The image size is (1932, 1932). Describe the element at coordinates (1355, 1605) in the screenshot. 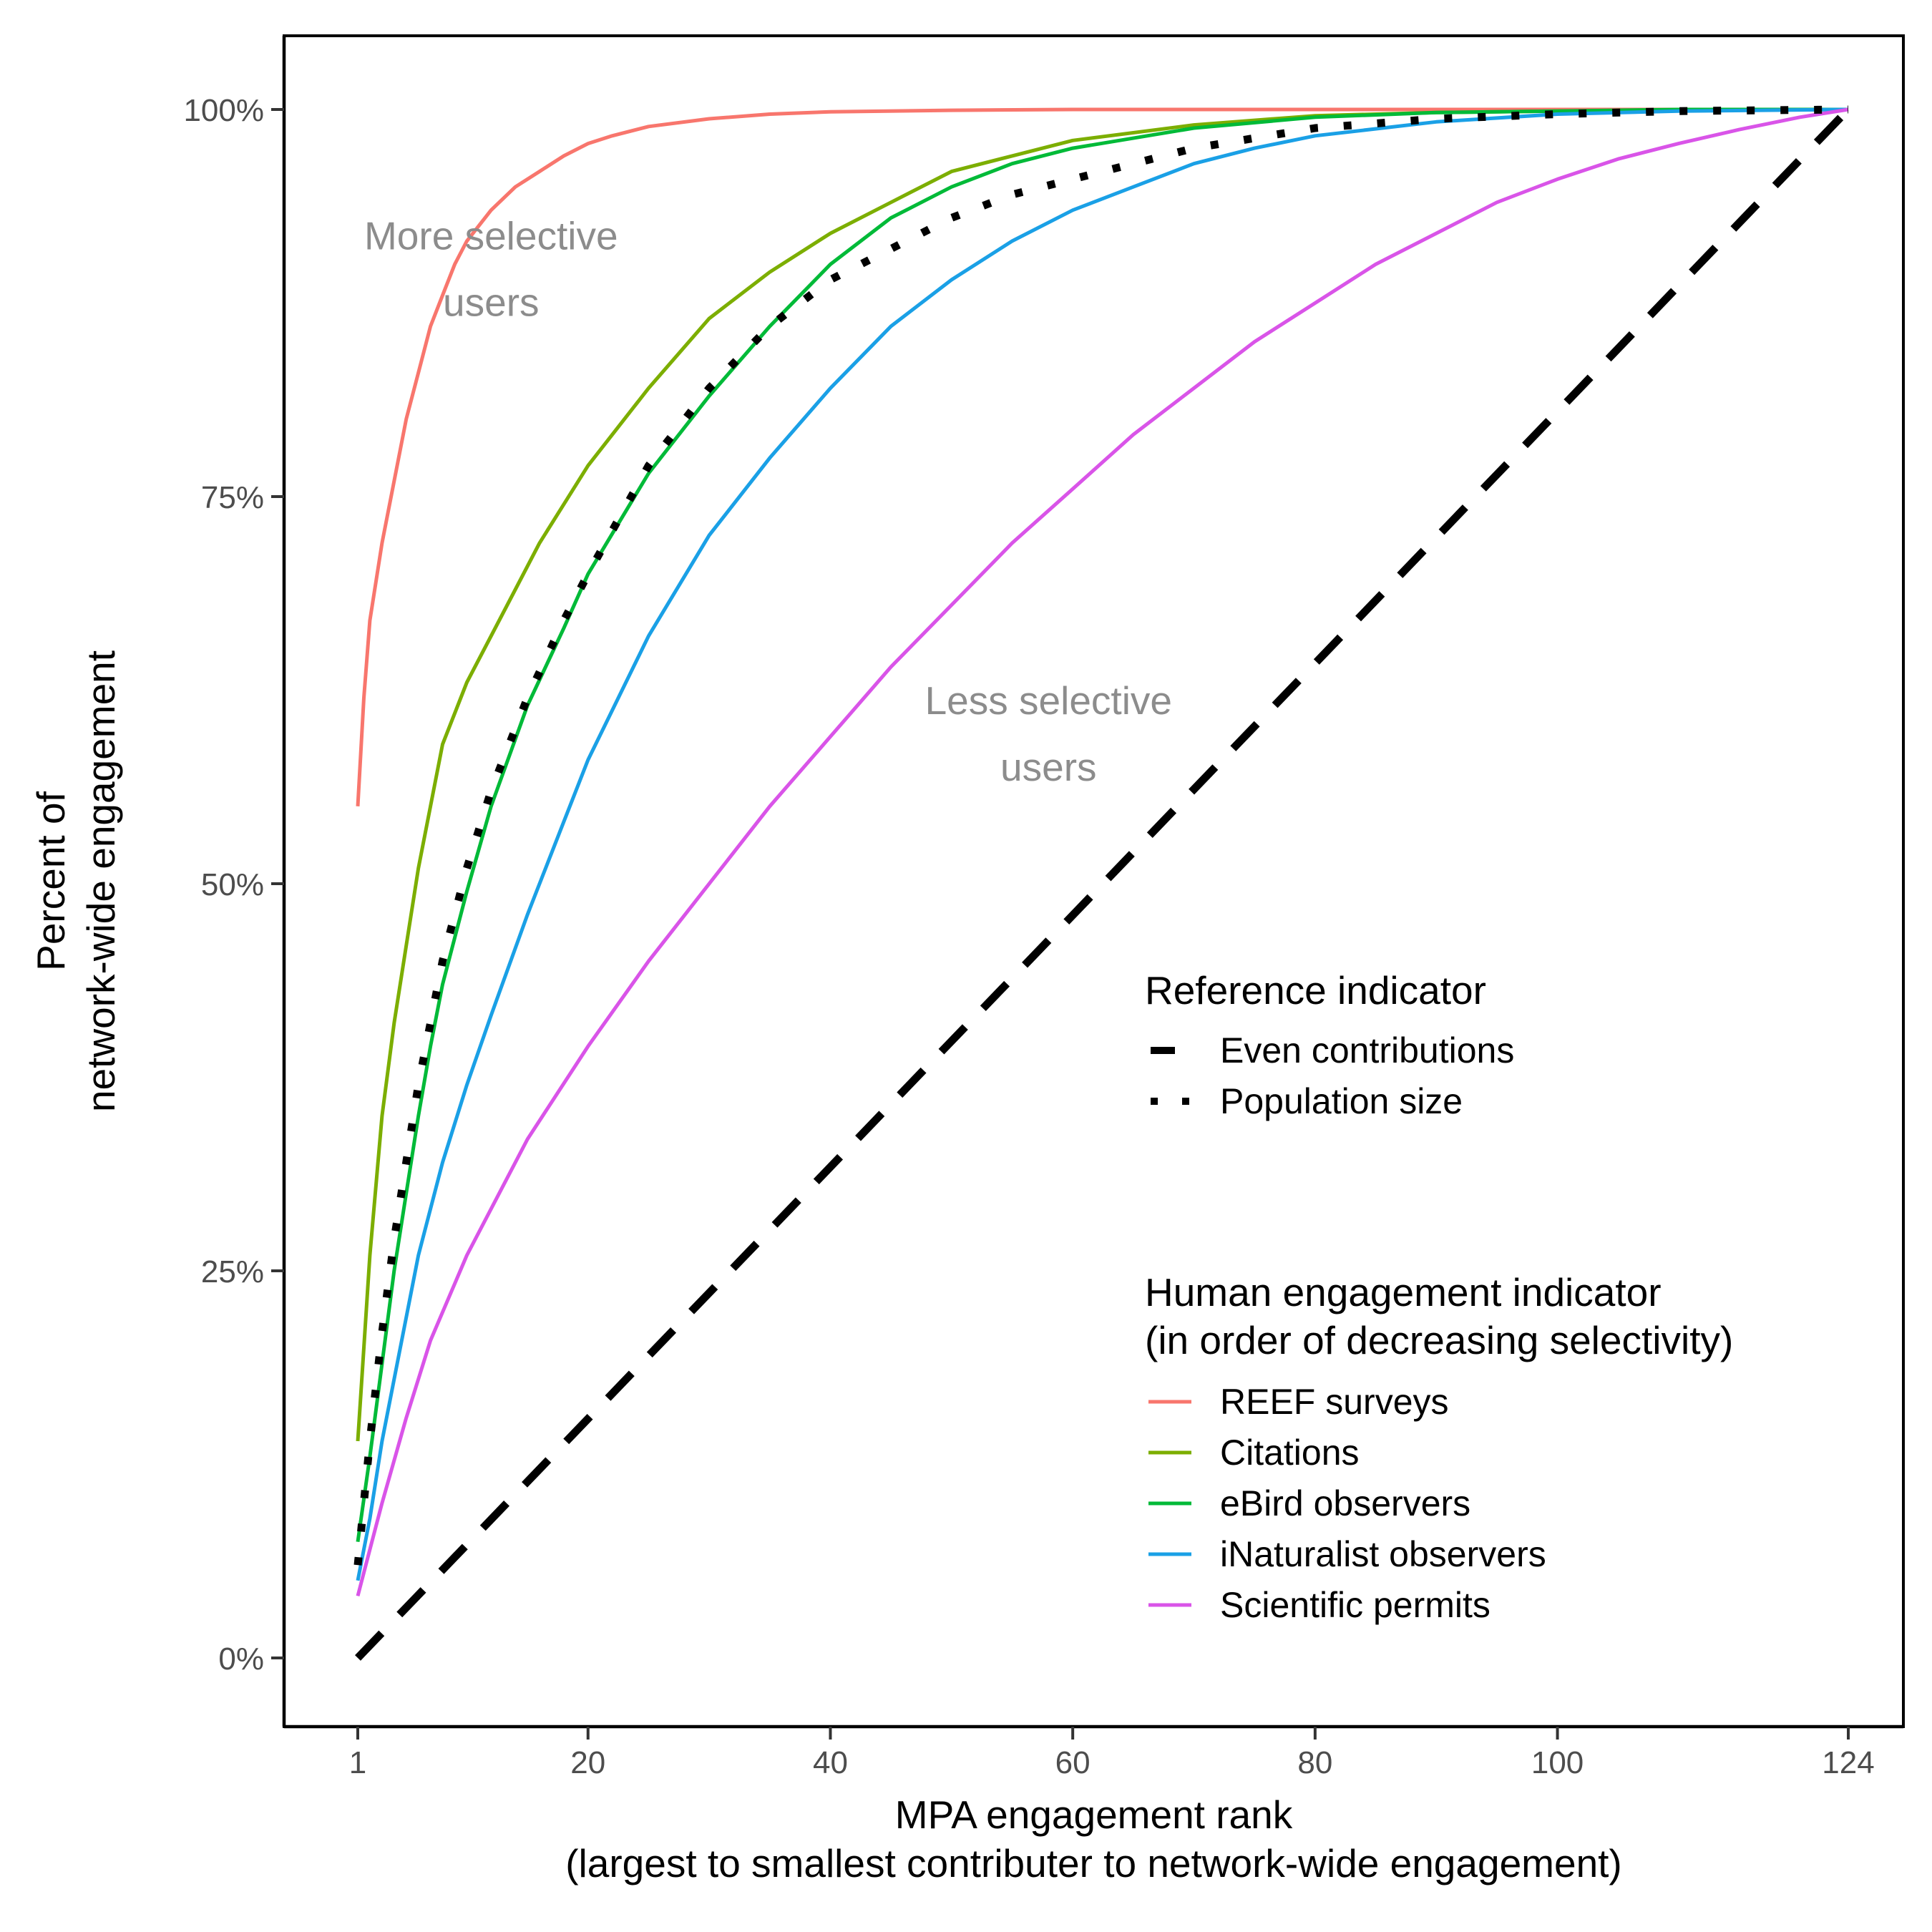

I see `legend-label-scientific-permits: Scientific permits` at that location.